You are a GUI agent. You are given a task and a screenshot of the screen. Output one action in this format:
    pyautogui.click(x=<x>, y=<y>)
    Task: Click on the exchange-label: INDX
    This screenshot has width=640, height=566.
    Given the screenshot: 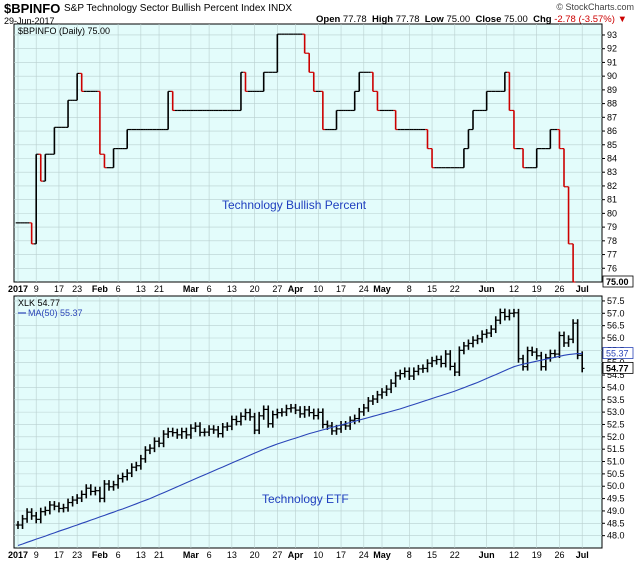 What is the action you would take?
    pyautogui.click(x=280, y=8)
    